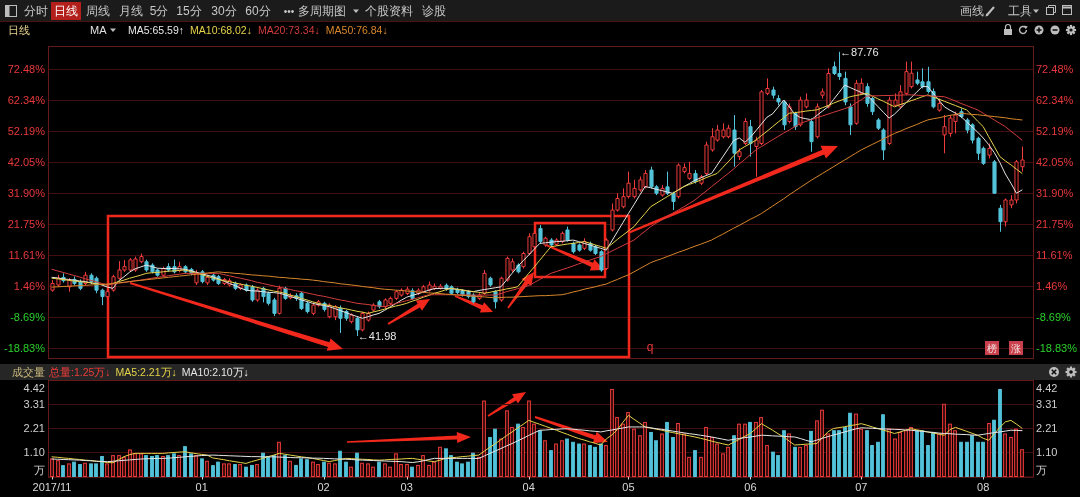  I want to click on text: 5分, so click(159, 11).